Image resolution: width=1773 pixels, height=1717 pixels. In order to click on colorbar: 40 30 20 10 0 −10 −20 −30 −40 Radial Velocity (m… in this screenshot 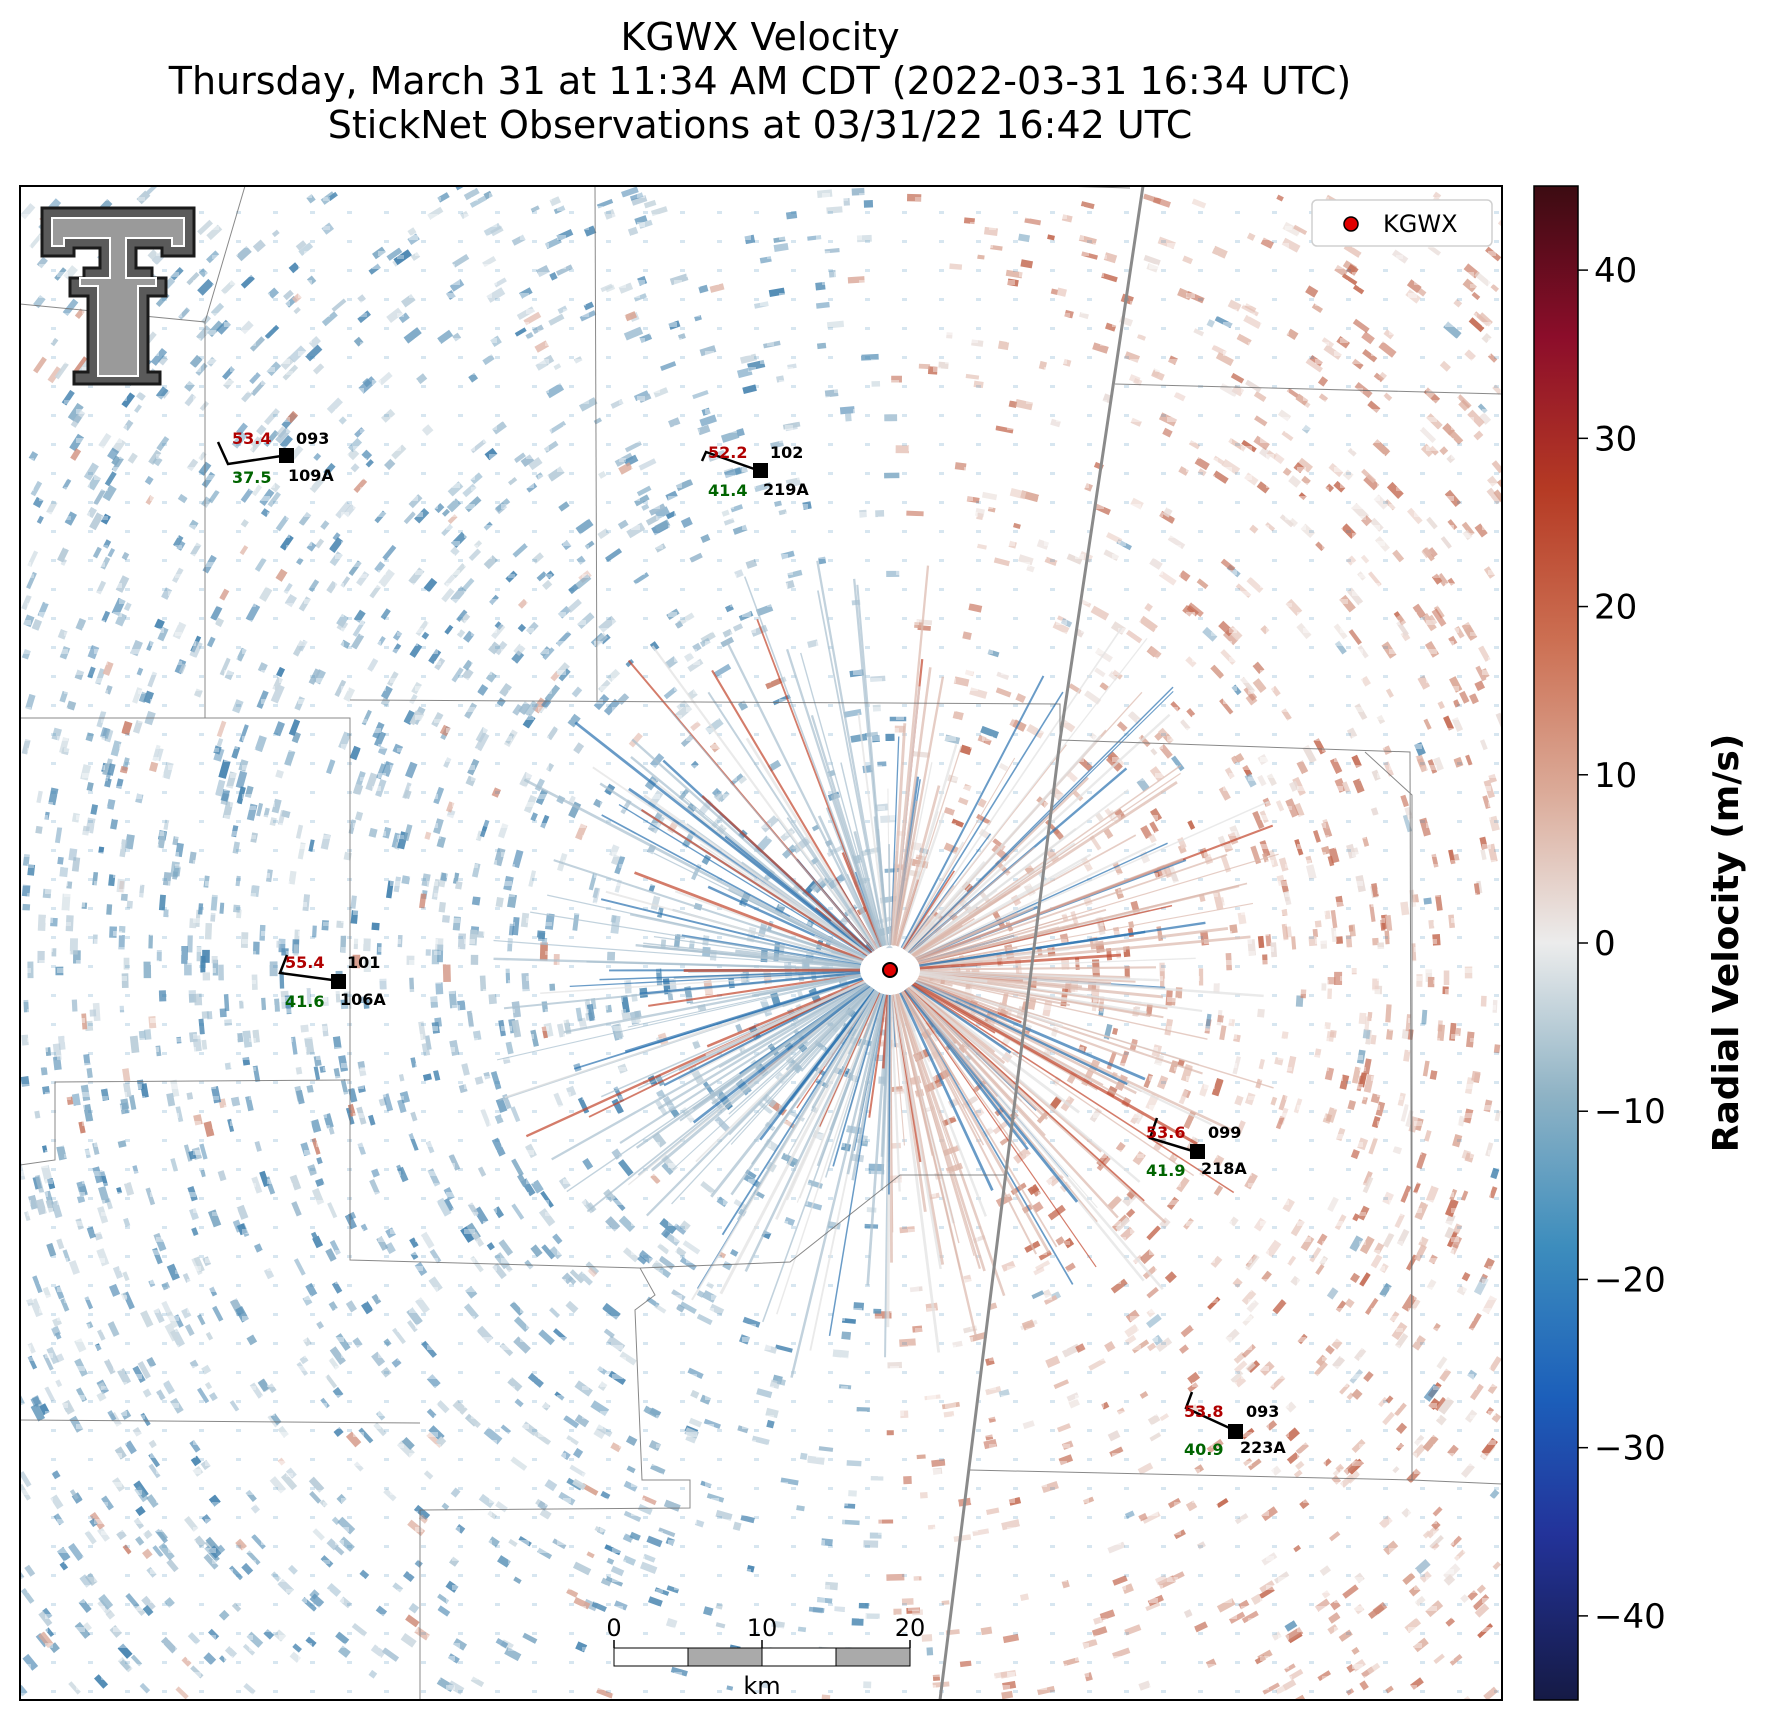, I will do `click(1640, 943)`.